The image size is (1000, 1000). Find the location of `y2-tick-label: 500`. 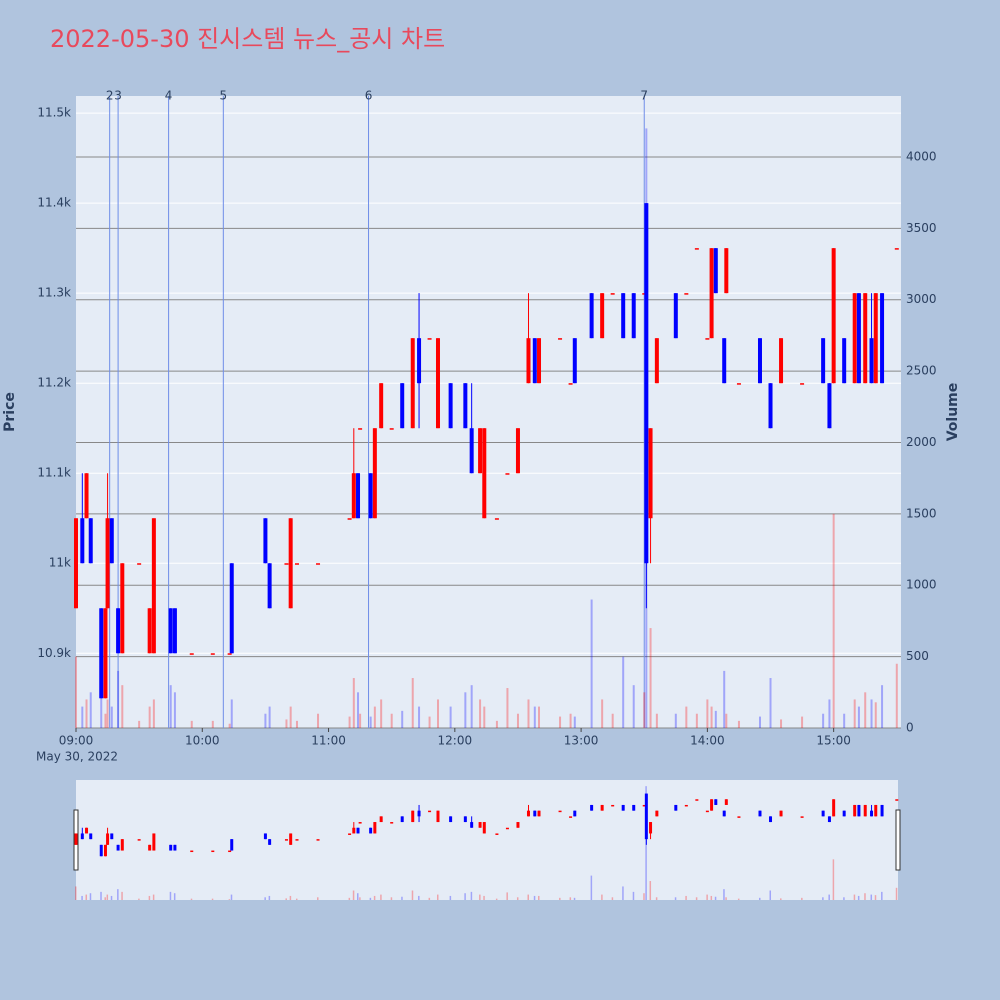

y2-tick-label: 500 is located at coordinates (917, 656).